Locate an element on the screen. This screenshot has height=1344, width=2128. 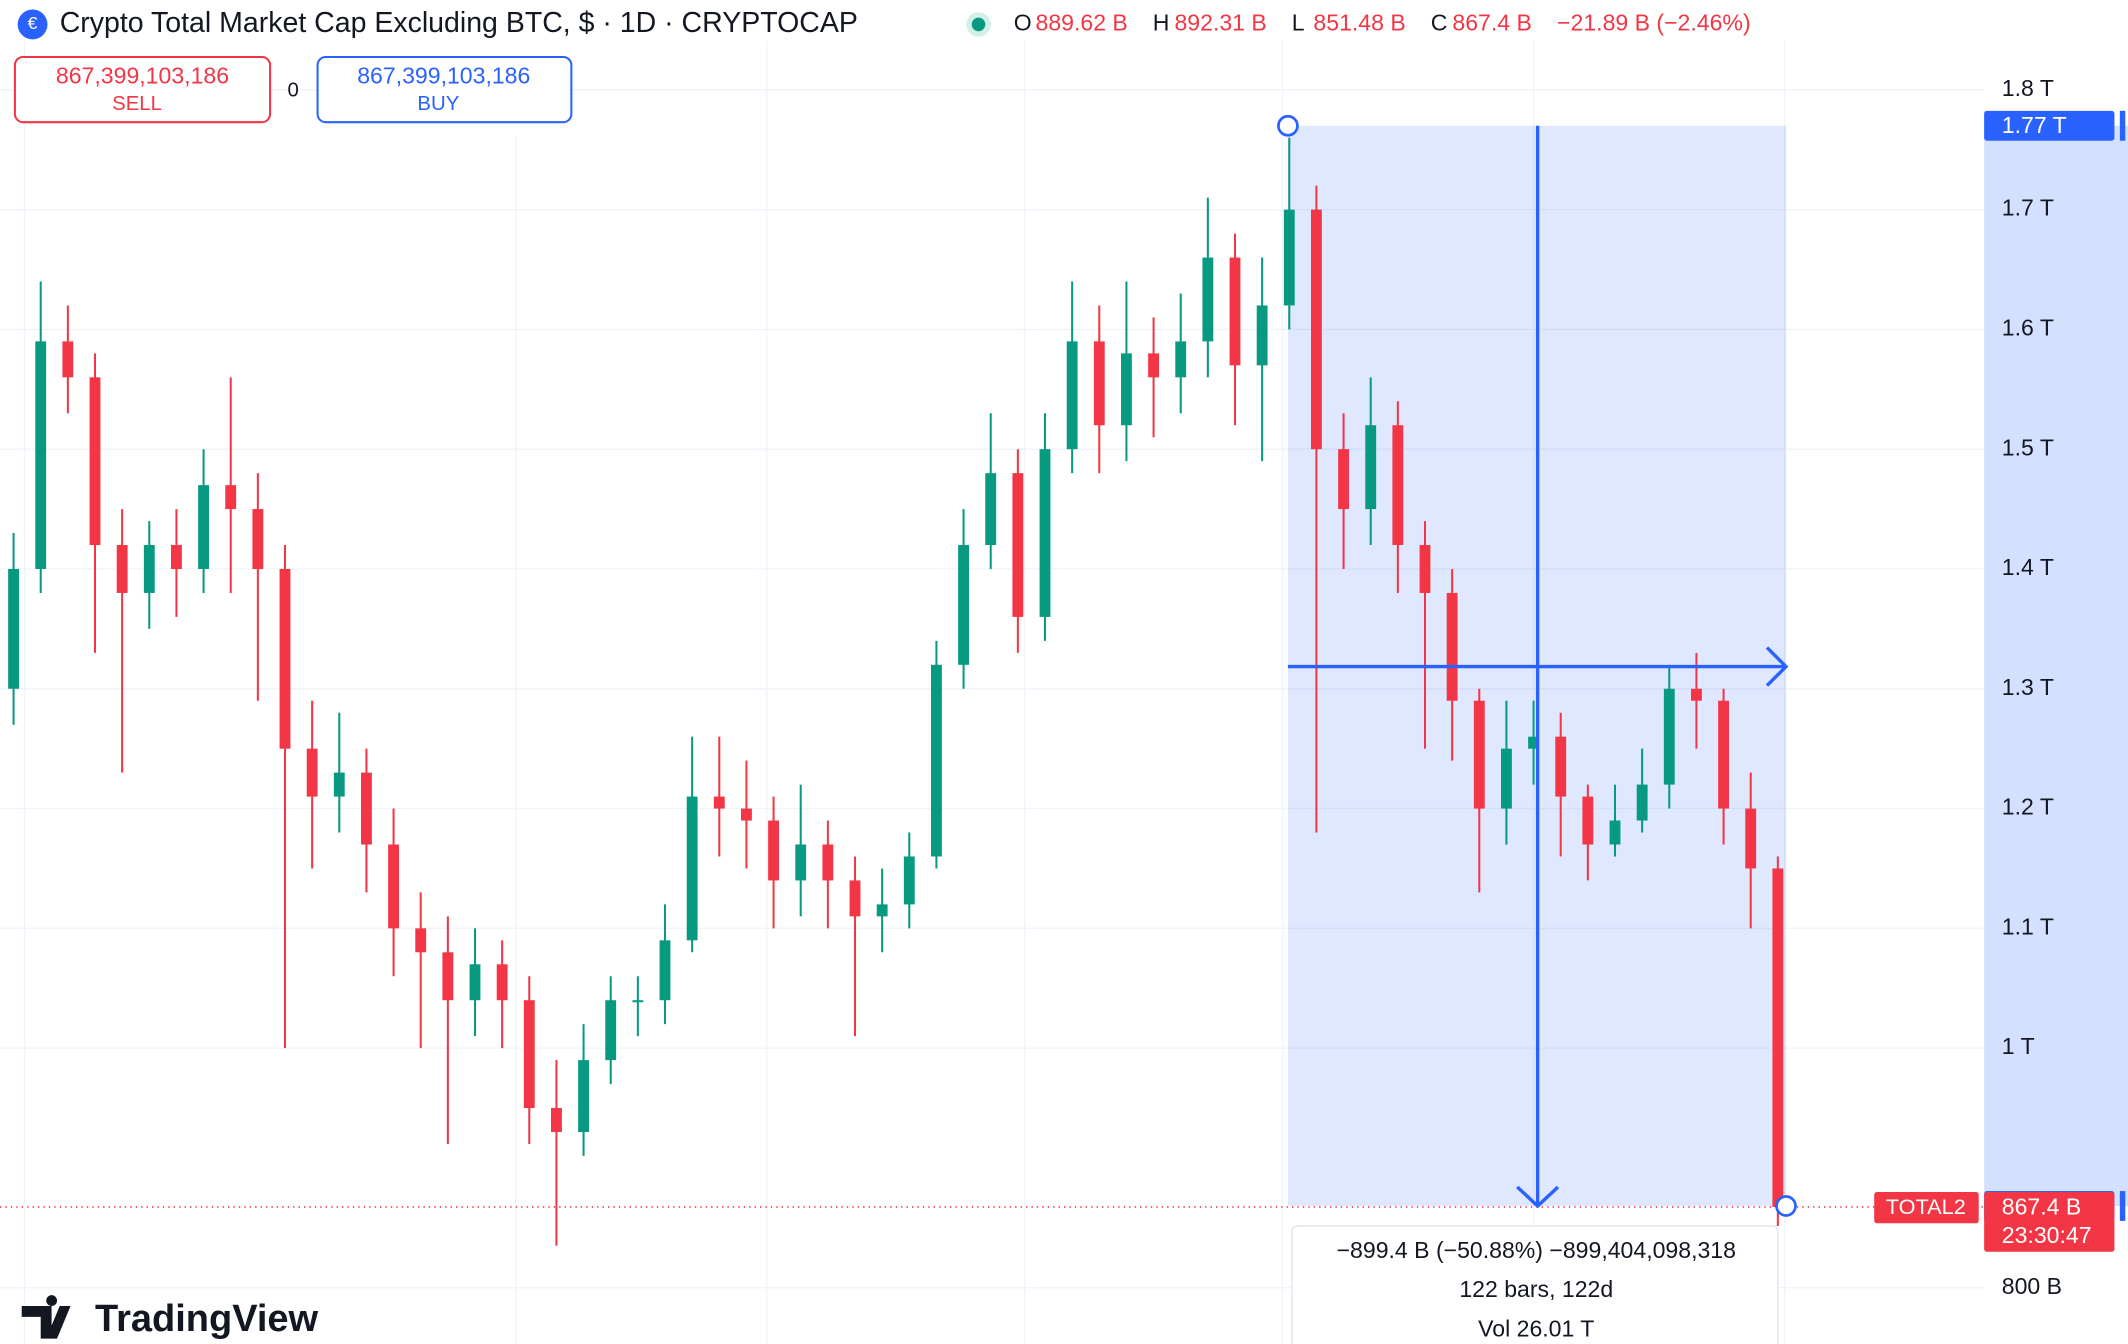
ohlc-value: 892.31 B is located at coordinates (1220, 23).